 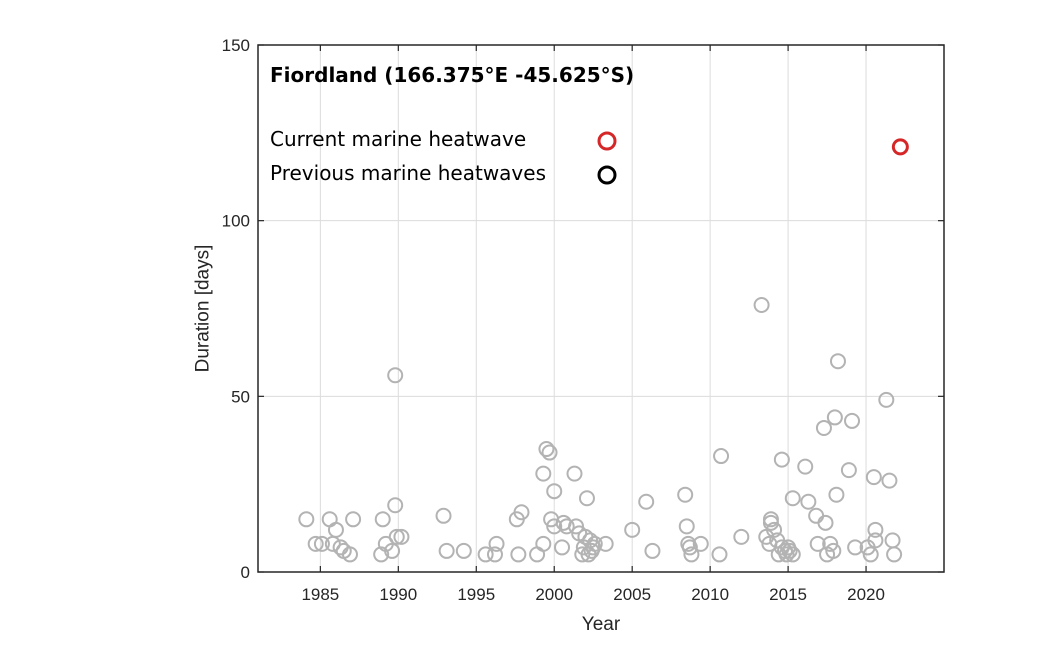 I want to click on x-axis-title: Year, so click(x=601, y=624).